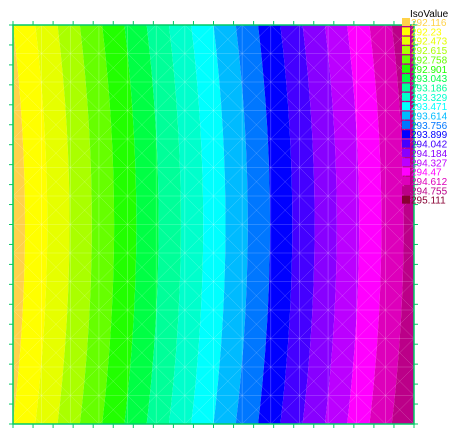  I want to click on legend-label: 292.116, so click(429, 23).